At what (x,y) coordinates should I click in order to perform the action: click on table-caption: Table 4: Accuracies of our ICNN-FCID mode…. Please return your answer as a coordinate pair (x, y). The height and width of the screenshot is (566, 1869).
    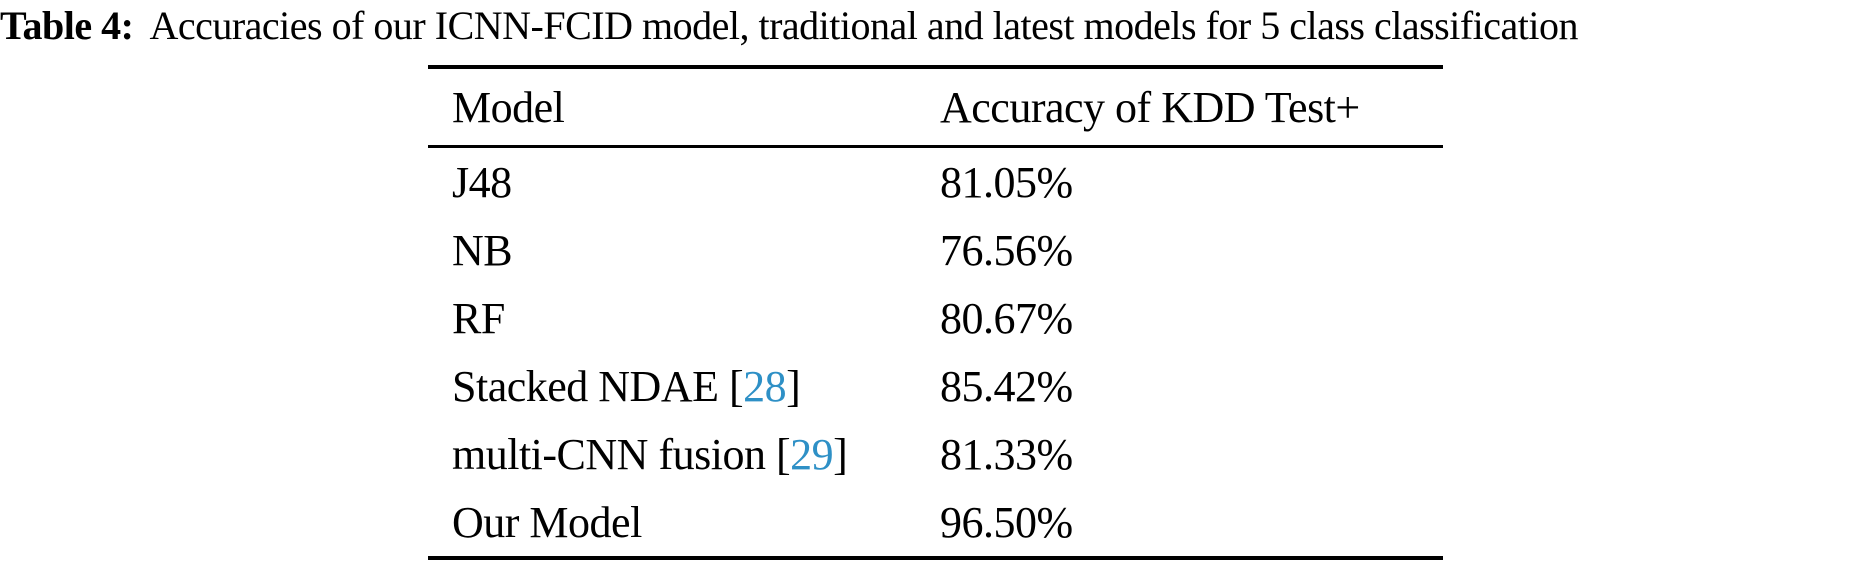
    Looking at the image, I should click on (934, 26).